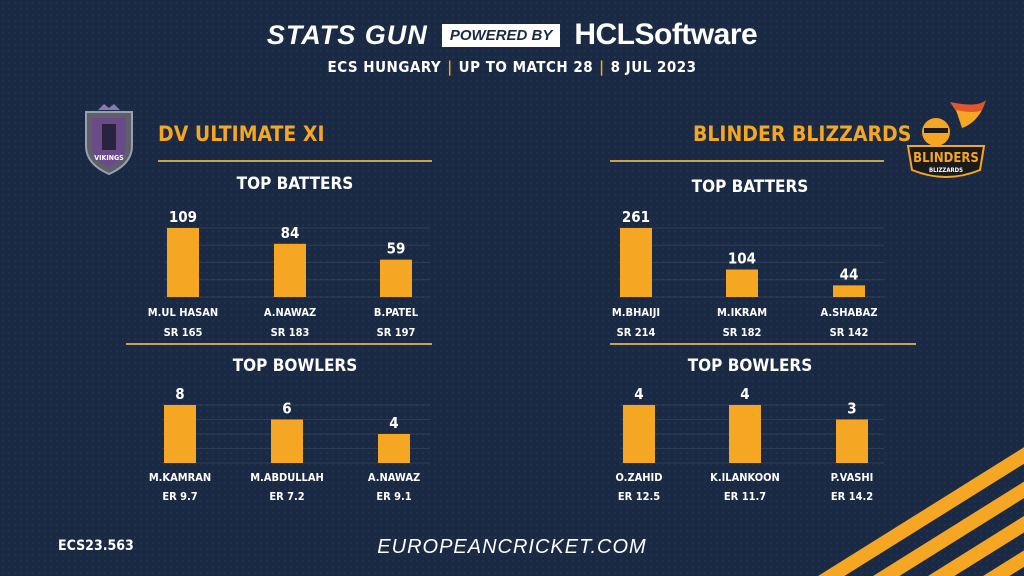 The height and width of the screenshot is (576, 1024). Describe the element at coordinates (653, 67) in the screenshot. I see `subtitle-date: 8 JUL 2023` at that location.